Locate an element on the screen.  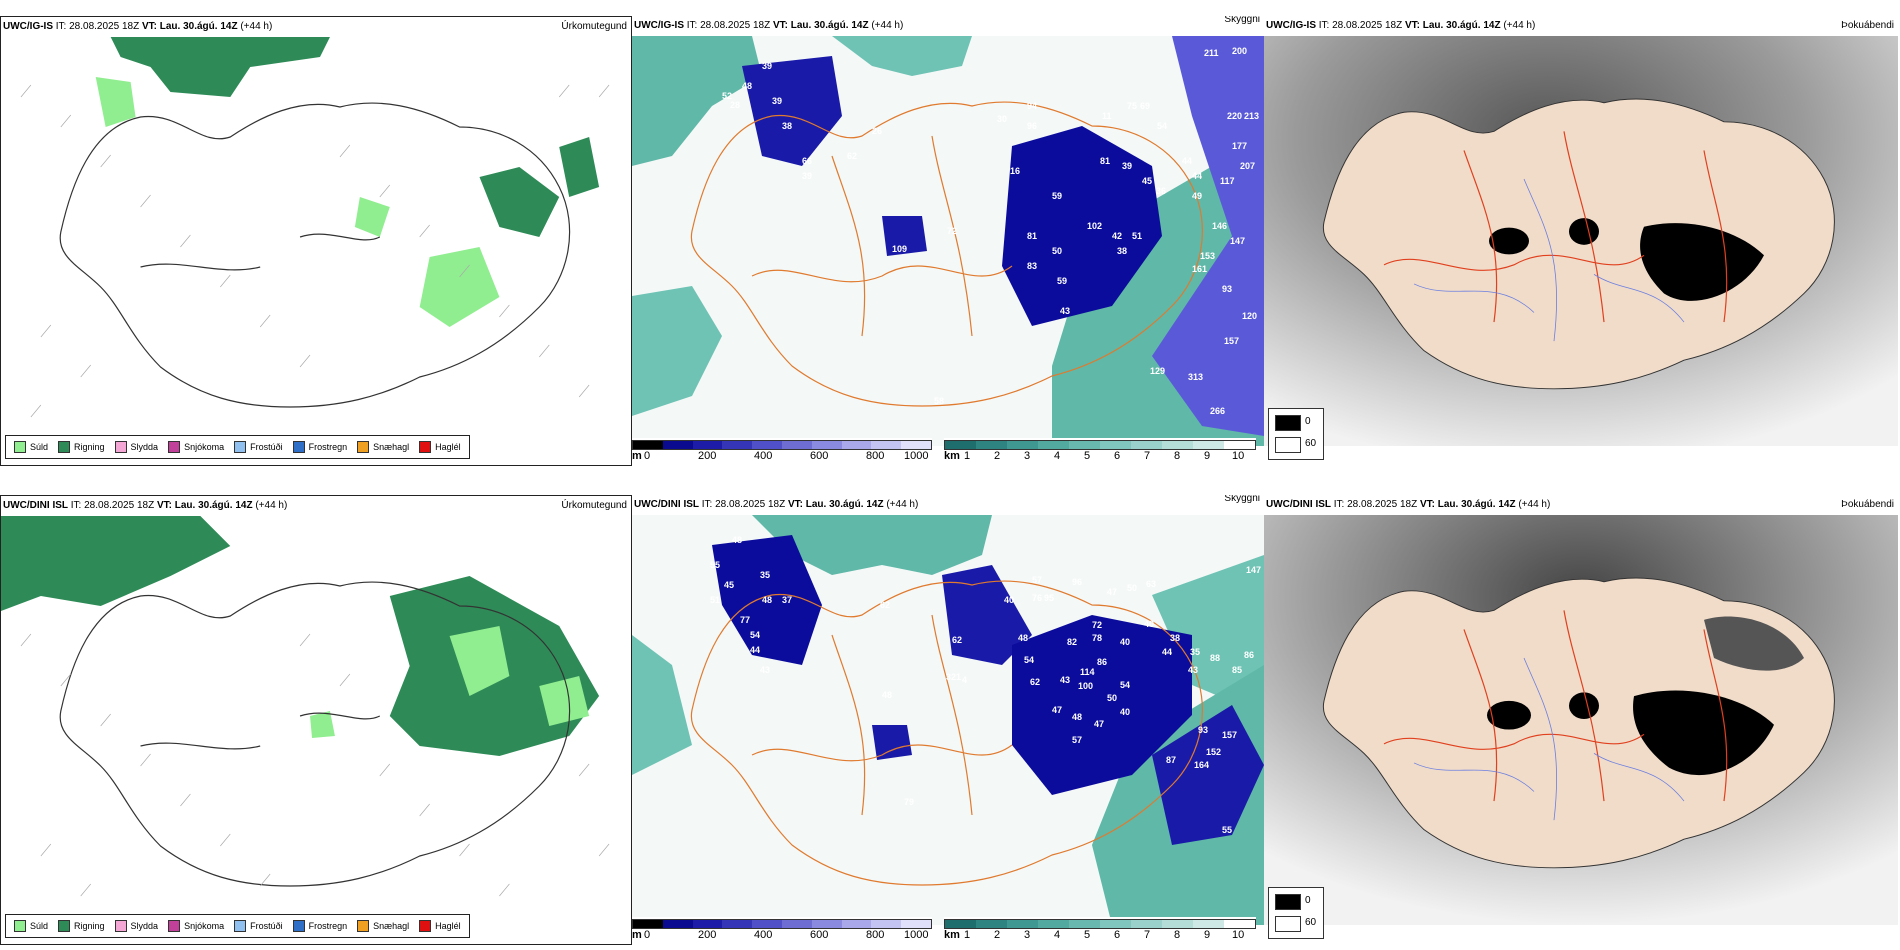
ceiling-label: 213 is located at coordinates (1252, 116).